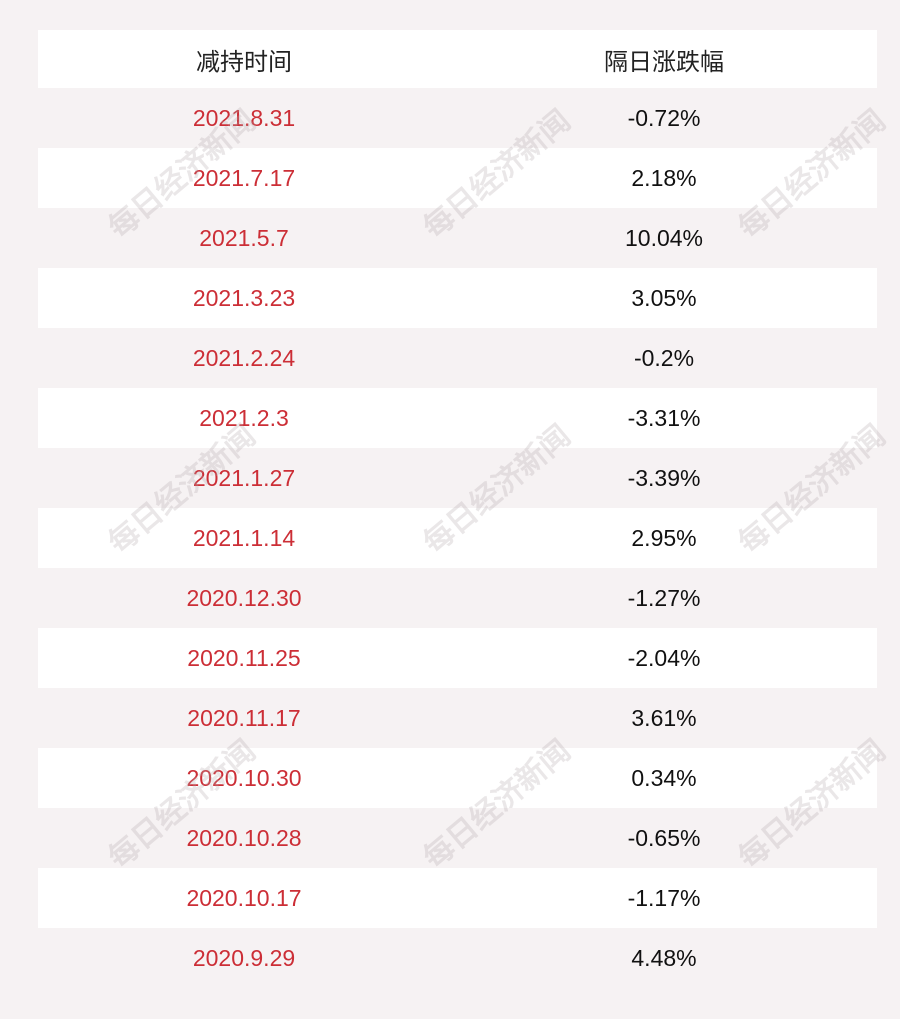  Describe the element at coordinates (664, 62) in the screenshot. I see `header-cell: 隔日涨跌幅` at that location.